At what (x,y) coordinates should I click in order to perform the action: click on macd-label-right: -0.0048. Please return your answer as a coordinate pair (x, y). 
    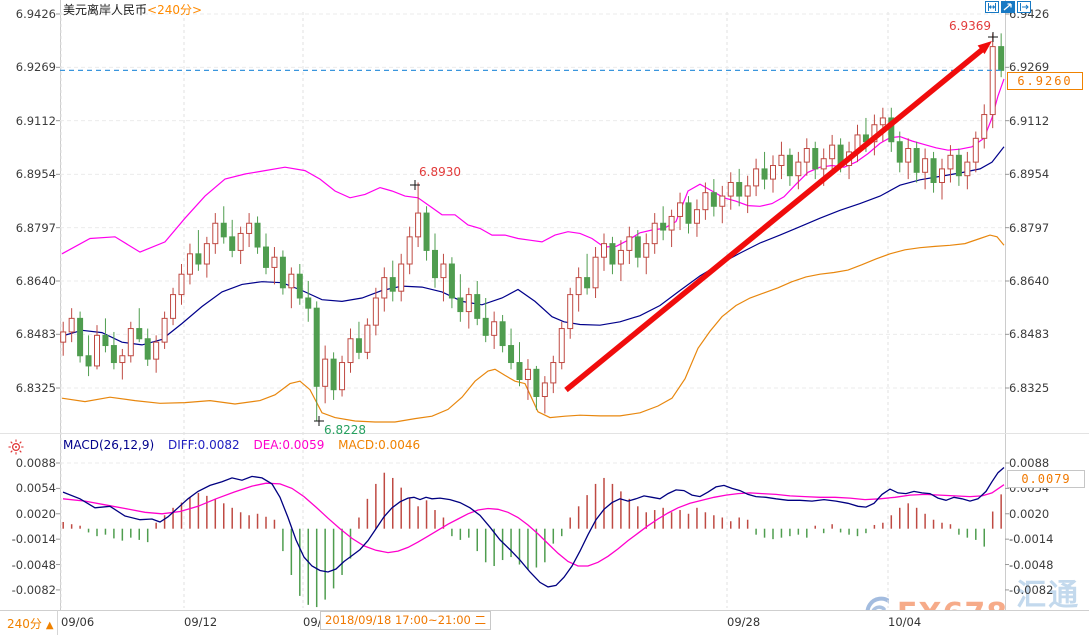
    Looking at the image, I should click on (1031, 564).